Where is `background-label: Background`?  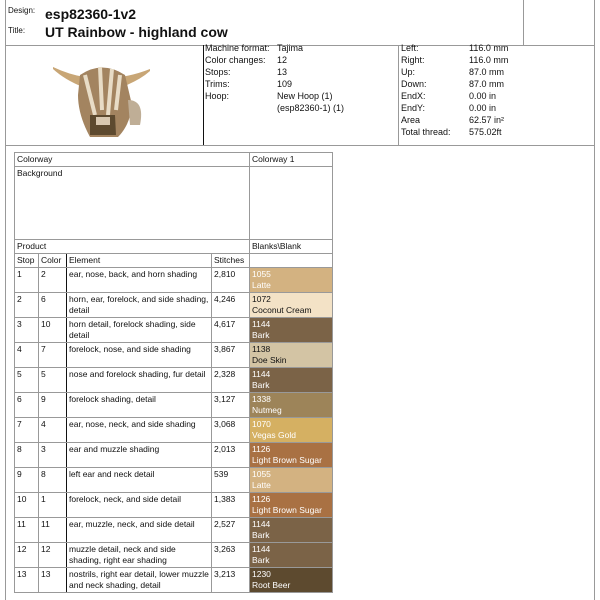
background-label: Background is located at coordinates (132, 203).